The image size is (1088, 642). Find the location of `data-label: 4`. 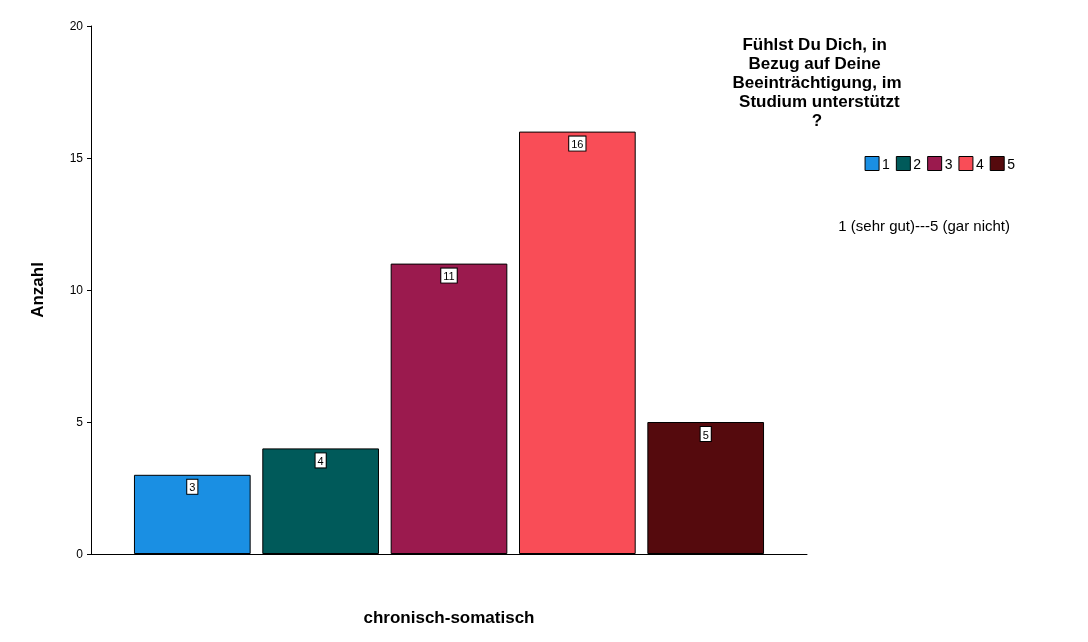

data-label: 4 is located at coordinates (320, 460).